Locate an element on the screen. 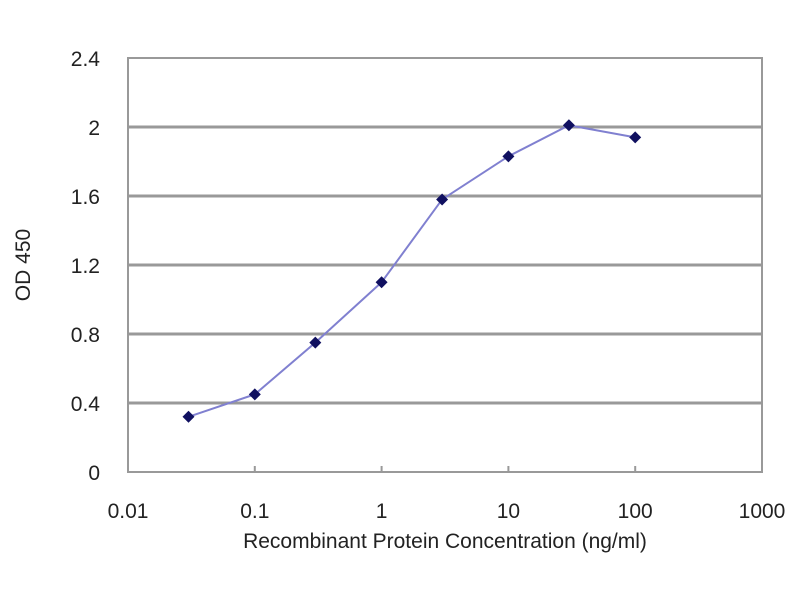 The width and height of the screenshot is (800, 605). y-tick-label: 0.8 is located at coordinates (85, 335).